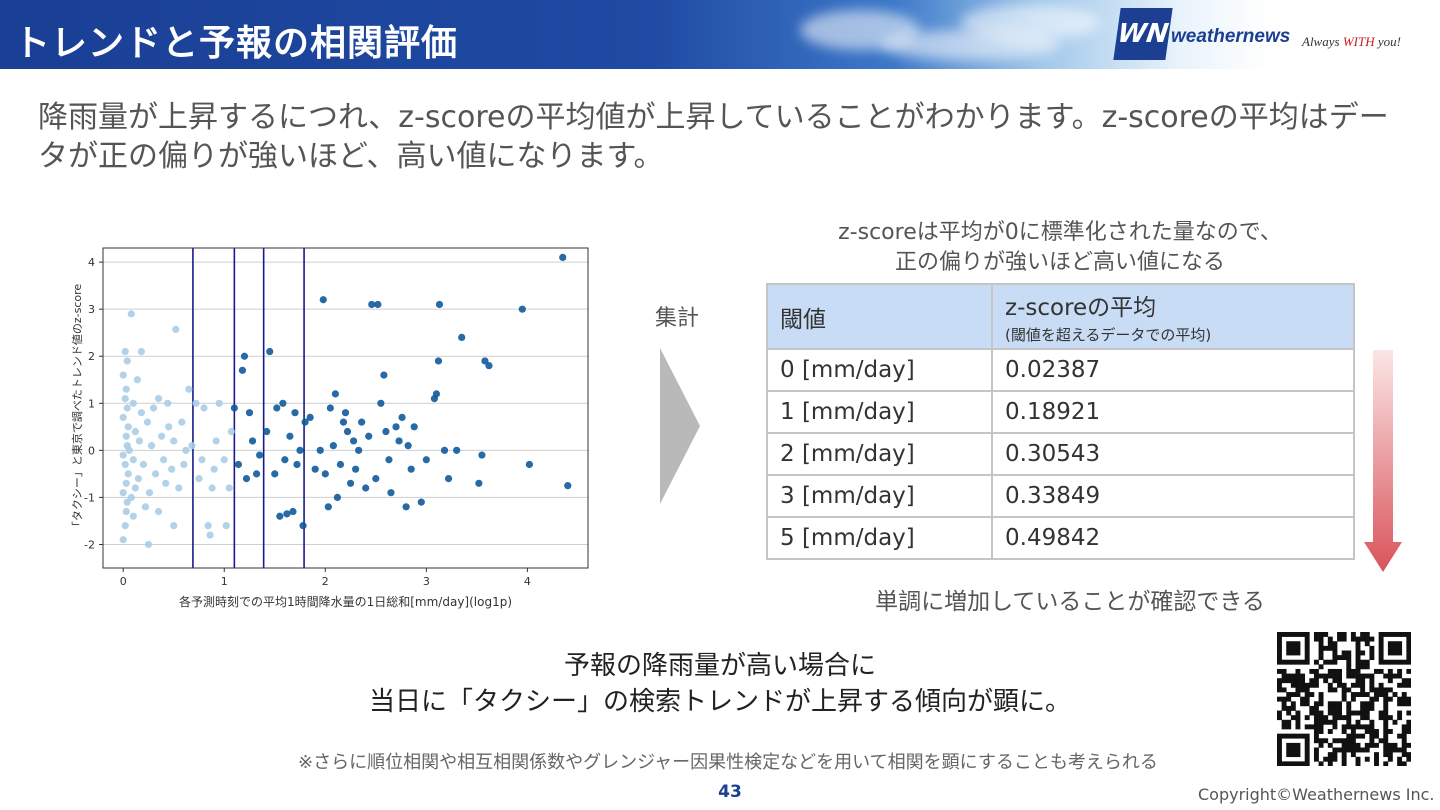  I want to click on y-tick-label: -2, so click(89, 544).